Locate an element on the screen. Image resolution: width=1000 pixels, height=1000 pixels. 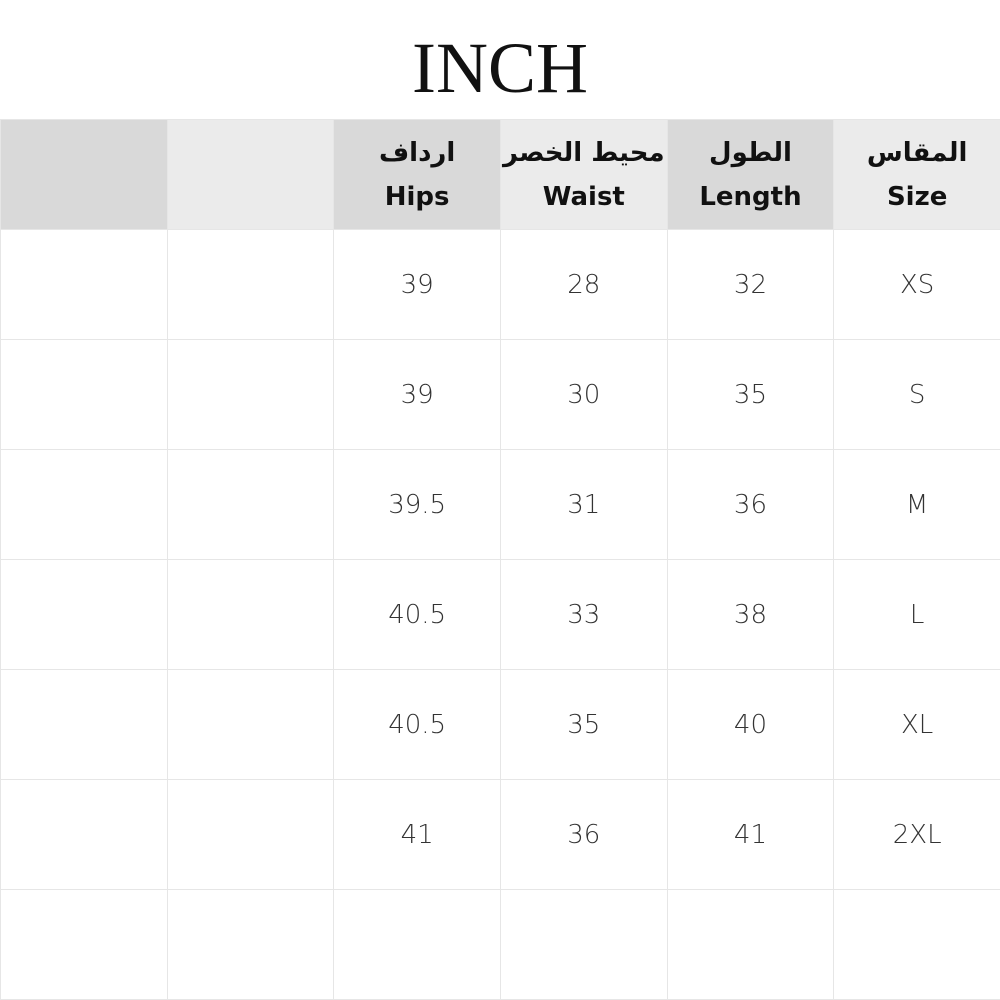
column-header-length: الطول Length is located at coordinates (750, 174).